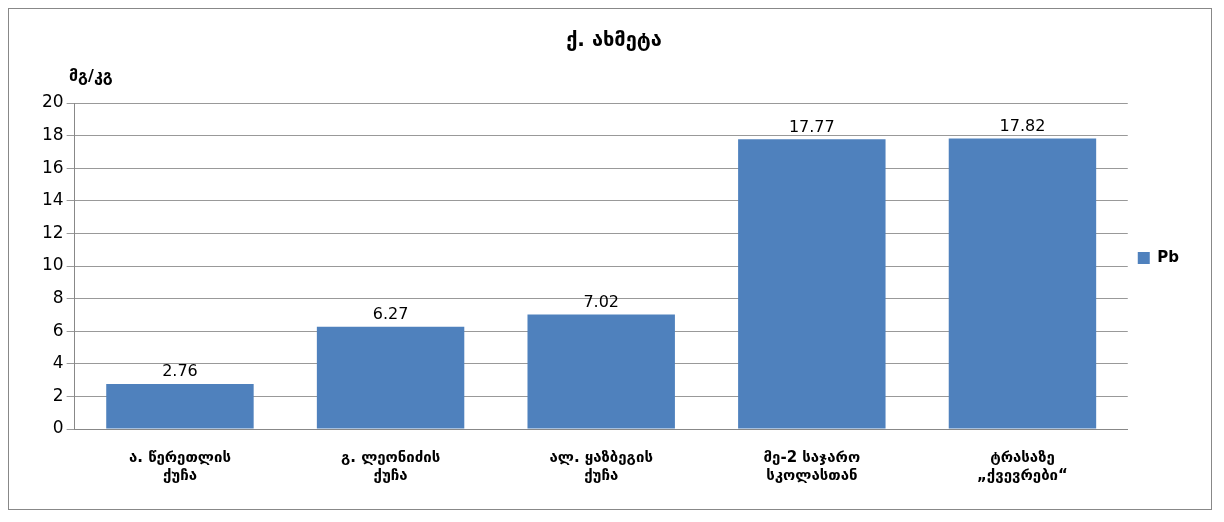 This screenshot has width=1224, height=522. Describe the element at coordinates (58, 427) in the screenshot. I see `y-tick-label: 0` at that location.